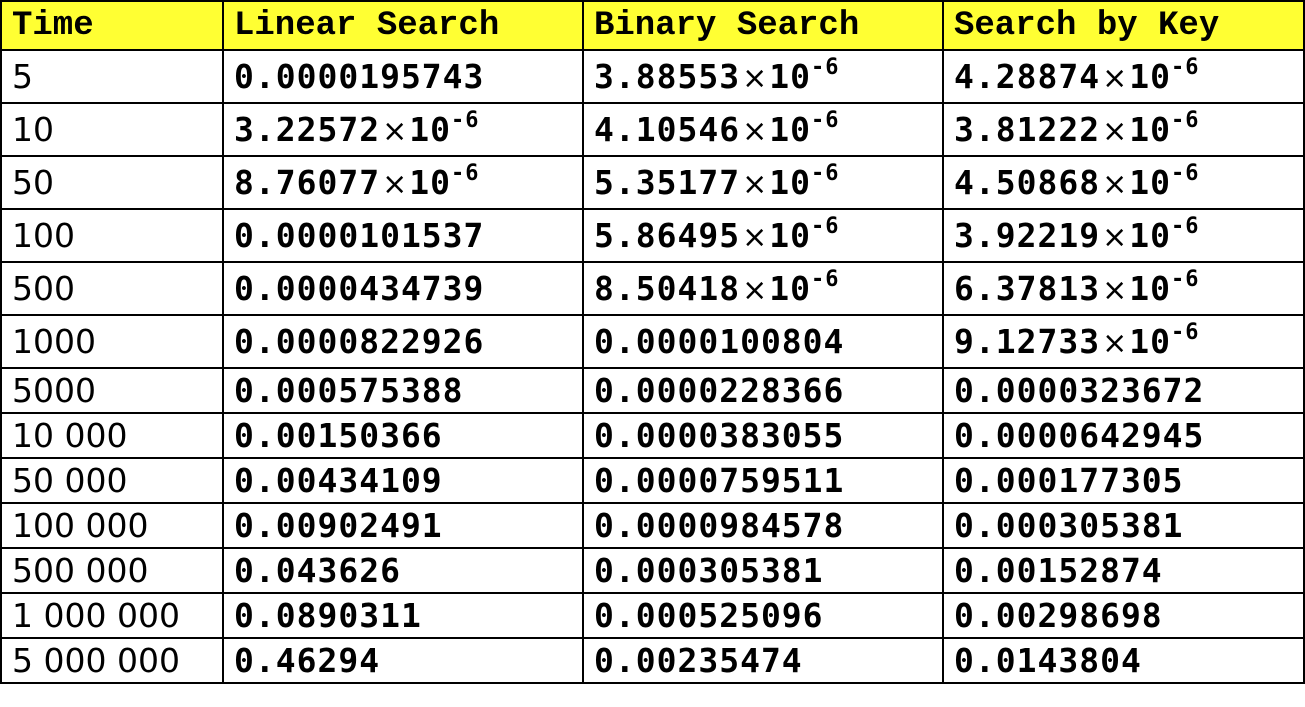  Describe the element at coordinates (403, 435) in the screenshot. I see `linear-search-cell: 0.00150366` at that location.